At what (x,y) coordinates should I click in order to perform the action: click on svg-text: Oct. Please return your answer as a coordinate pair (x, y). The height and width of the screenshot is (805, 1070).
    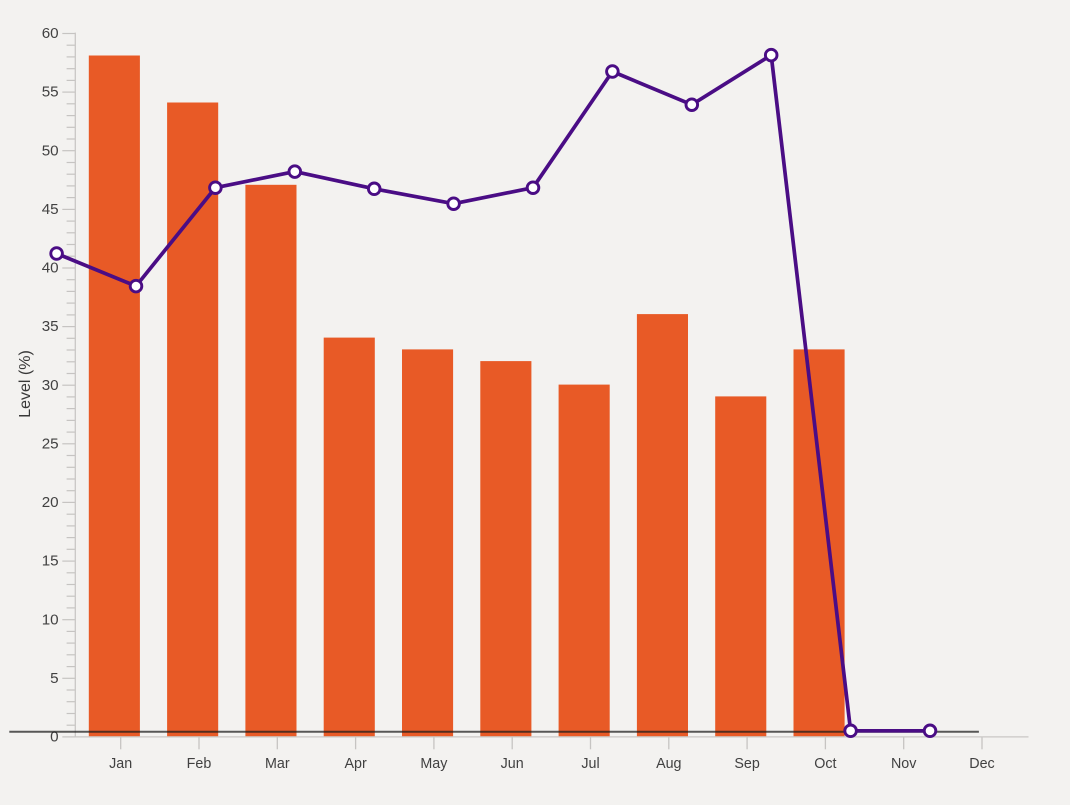
    Looking at the image, I should click on (825, 764).